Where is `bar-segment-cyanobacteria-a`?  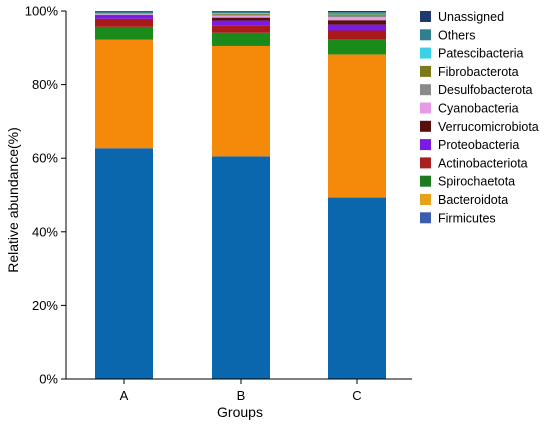 bar-segment-cyanobacteria-a is located at coordinates (124, 14).